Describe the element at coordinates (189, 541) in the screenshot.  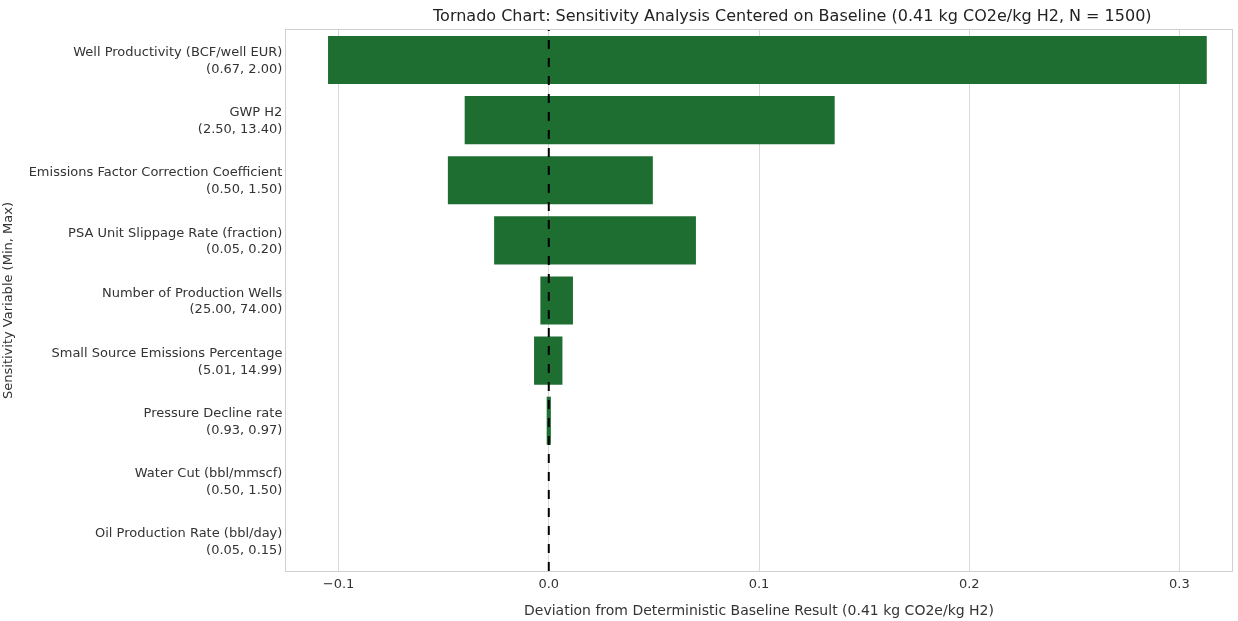
I see `y-tick-label: Oil Production Rate (bbl/day) (0.05, 0.15)` at that location.